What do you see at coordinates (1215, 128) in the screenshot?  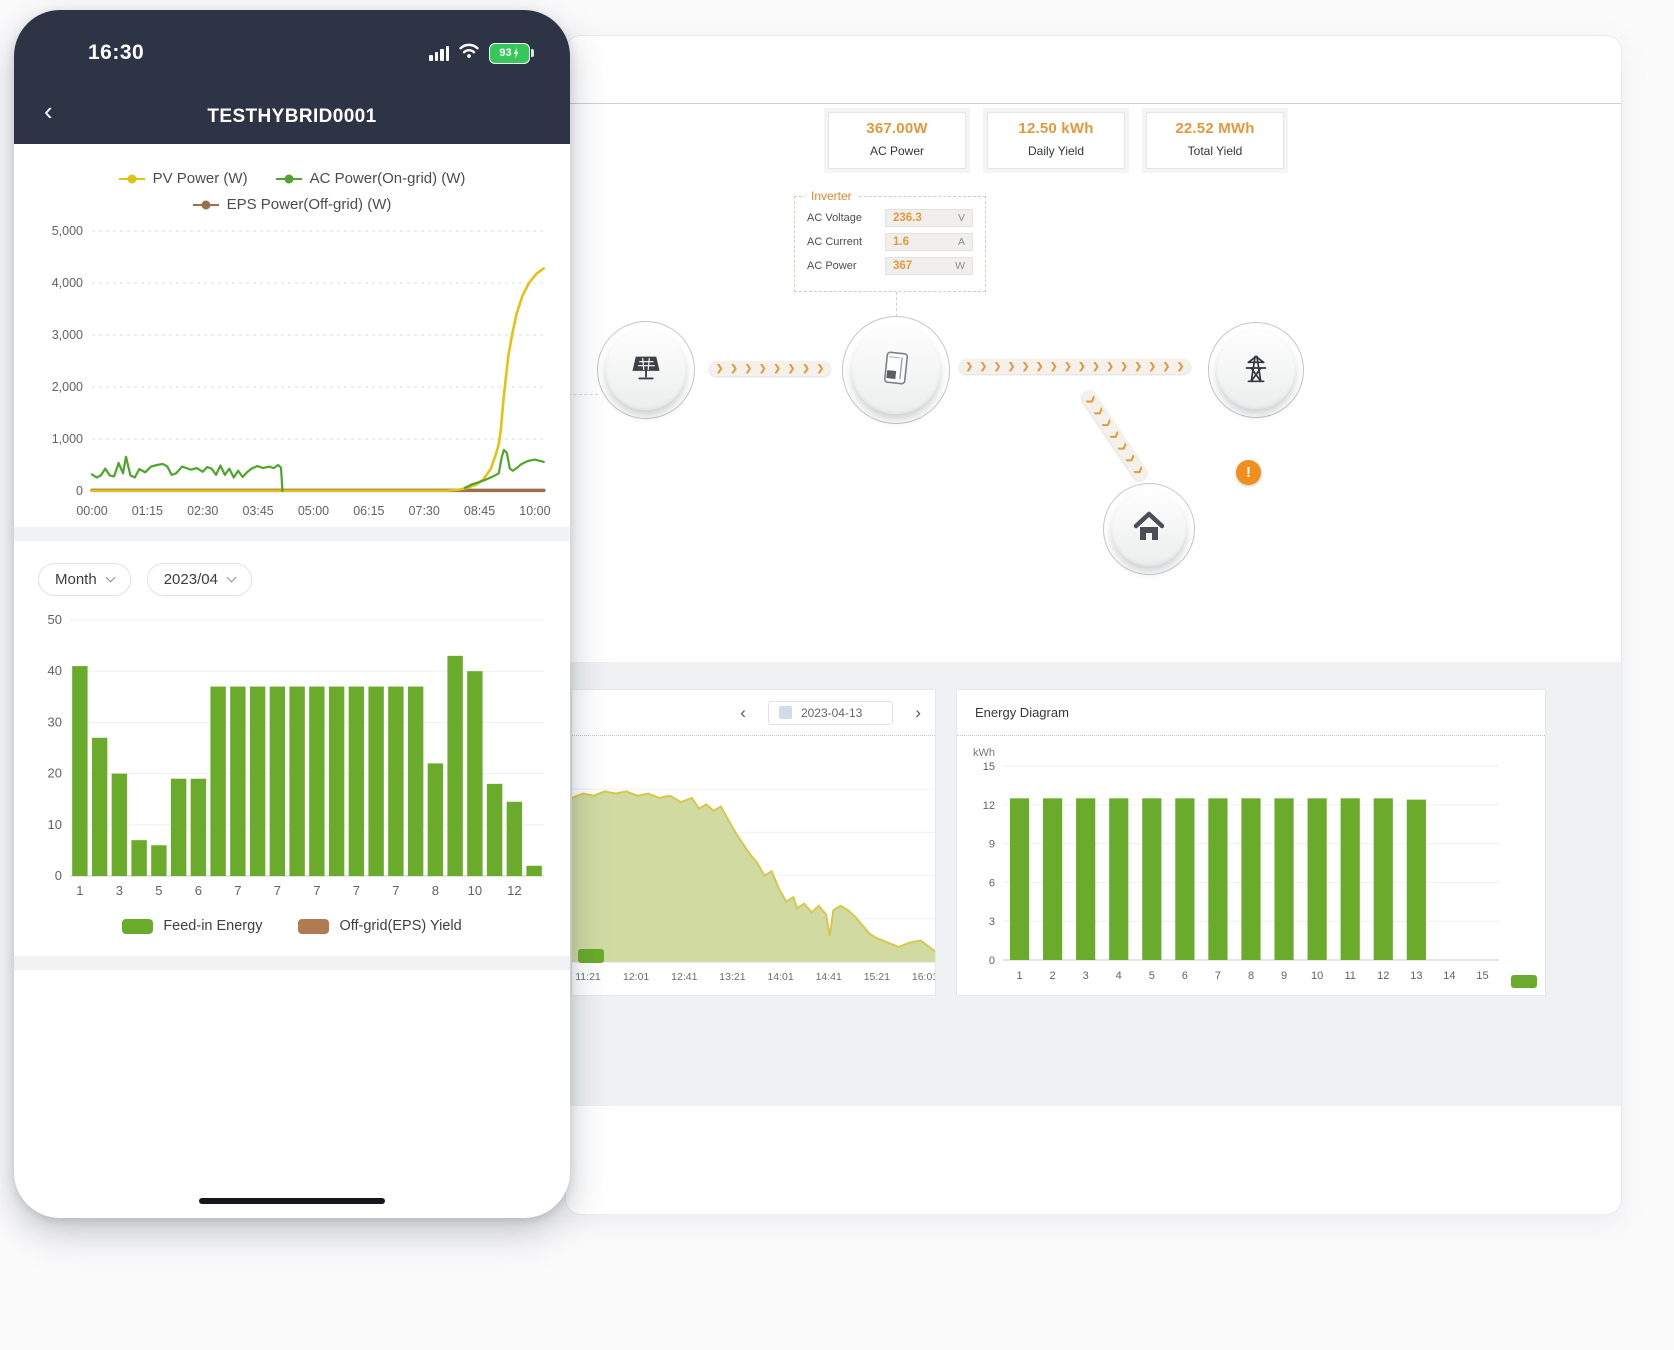 I see `stat-value: 22.52 MWh` at bounding box center [1215, 128].